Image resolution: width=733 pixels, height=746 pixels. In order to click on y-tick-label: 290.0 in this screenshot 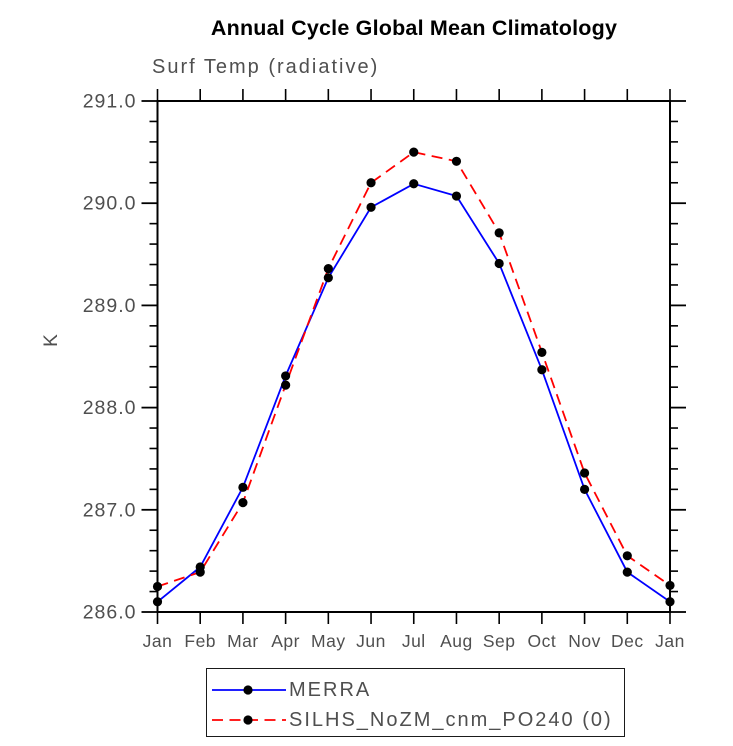, I will do `click(110, 204)`.